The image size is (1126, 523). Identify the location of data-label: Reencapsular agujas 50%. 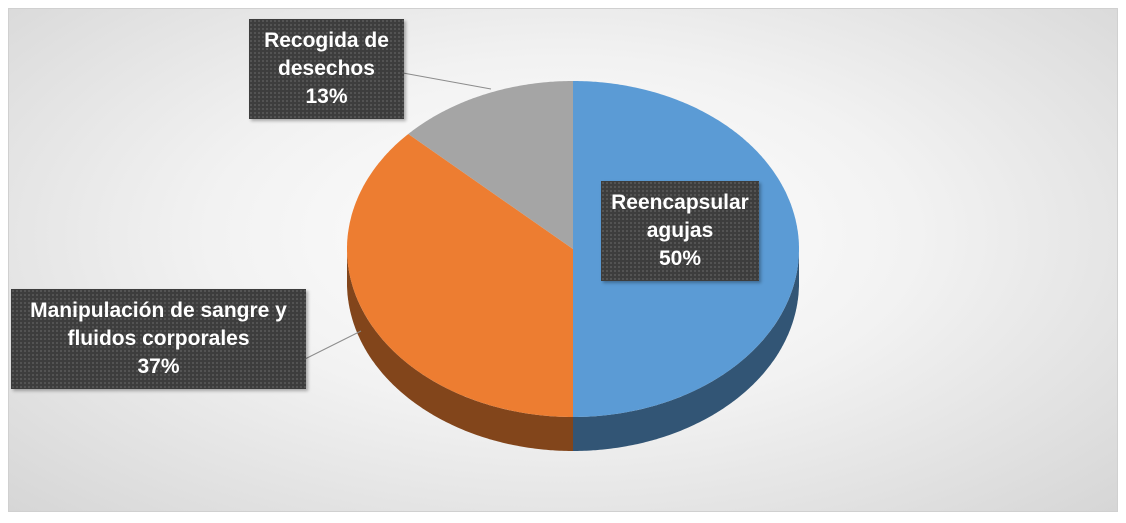
(680, 231).